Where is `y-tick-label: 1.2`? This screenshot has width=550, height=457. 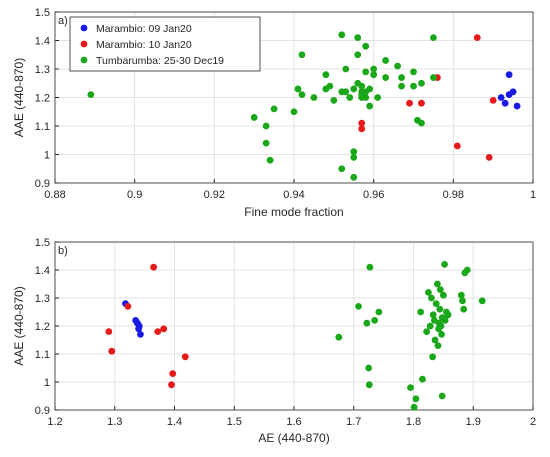
y-tick-label: 1.2 is located at coordinates (42, 327).